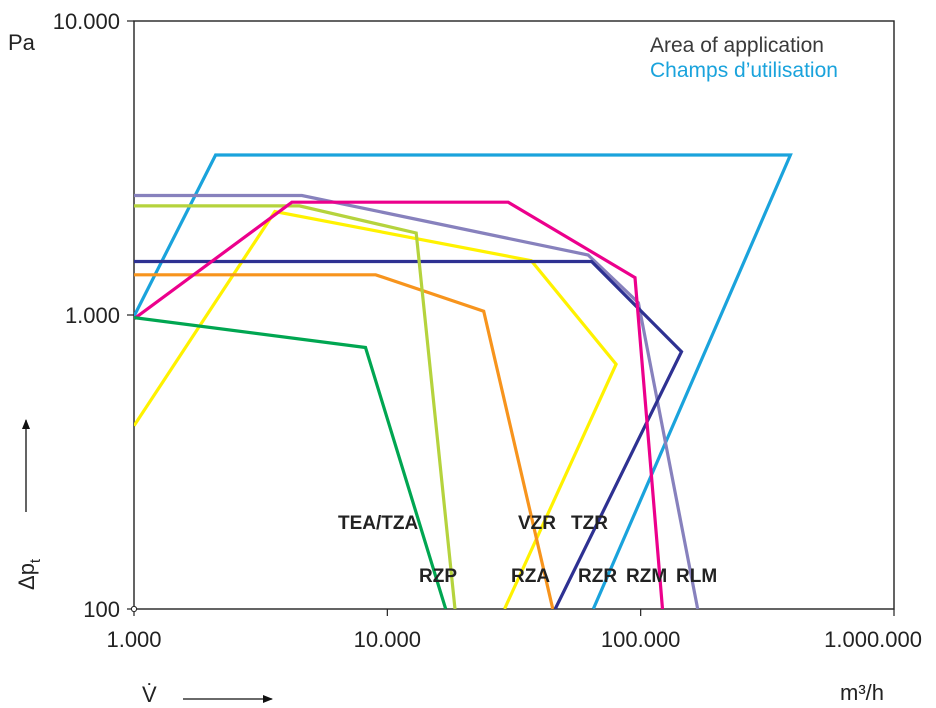  I want to click on series-label-rlm: RLM, so click(696, 576).